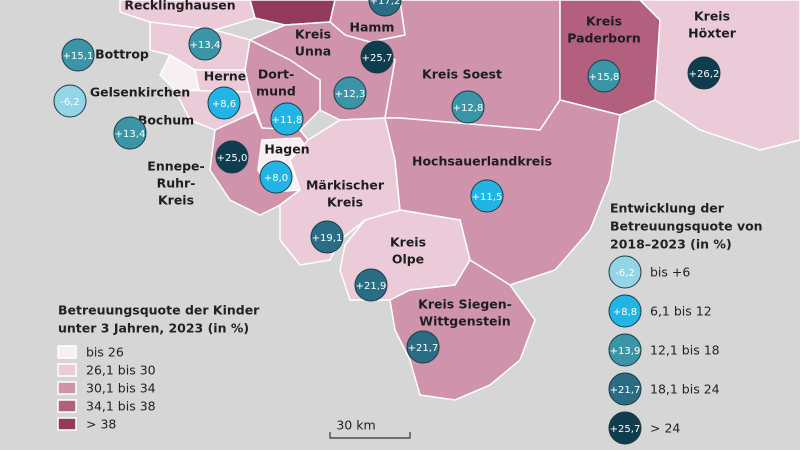  Describe the element at coordinates (121, 370) in the screenshot. I see `legend-label: 26,1 bis 30` at that location.